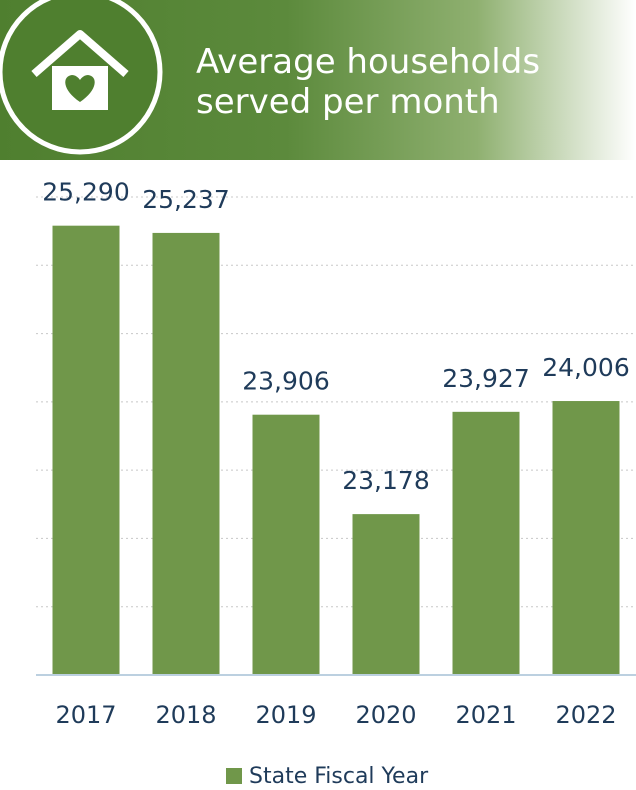 The width and height of the screenshot is (636, 790). What do you see at coordinates (185, 715) in the screenshot?
I see `x-tick-label: 2018` at bounding box center [185, 715].